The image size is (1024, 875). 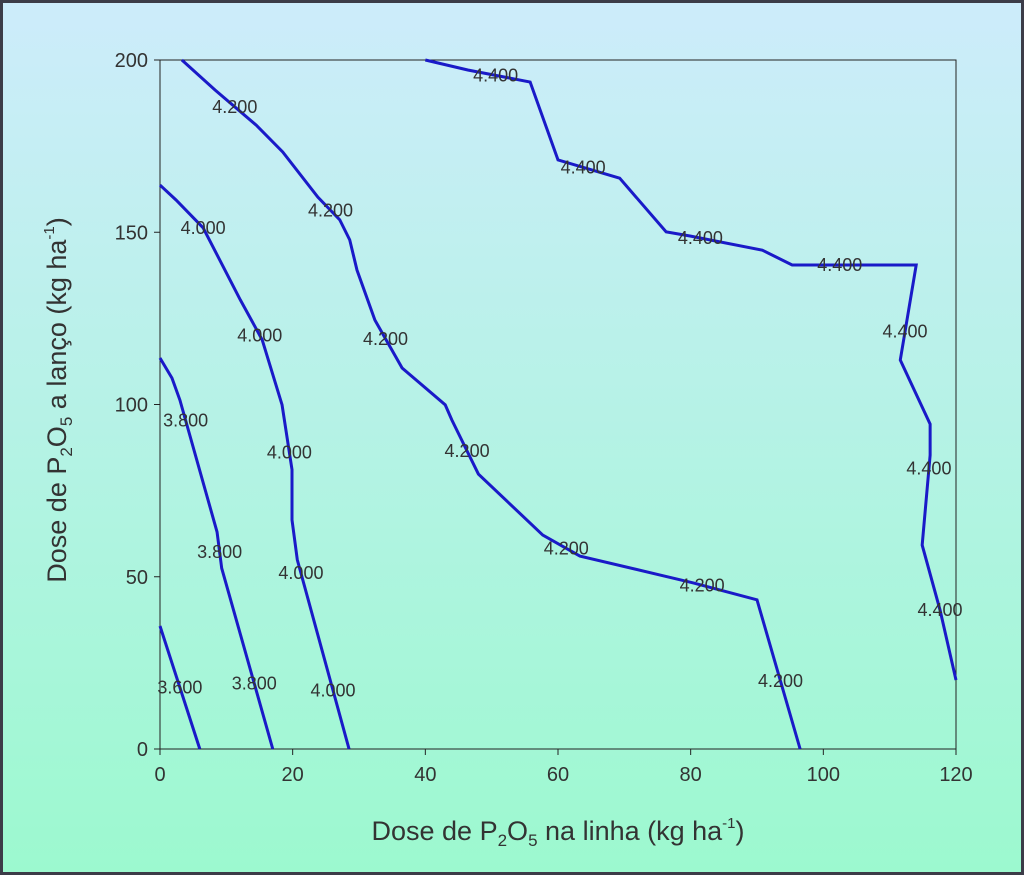 I want to click on x-tick-label: 40, so click(x=425, y=775).